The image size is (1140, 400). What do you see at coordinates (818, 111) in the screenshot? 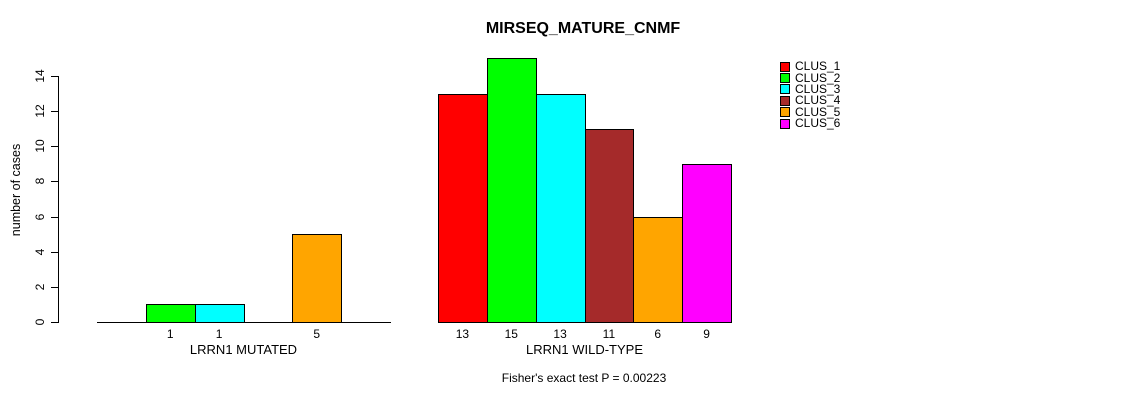
I see `legend-item-label: CLUS_5` at bounding box center [818, 111].